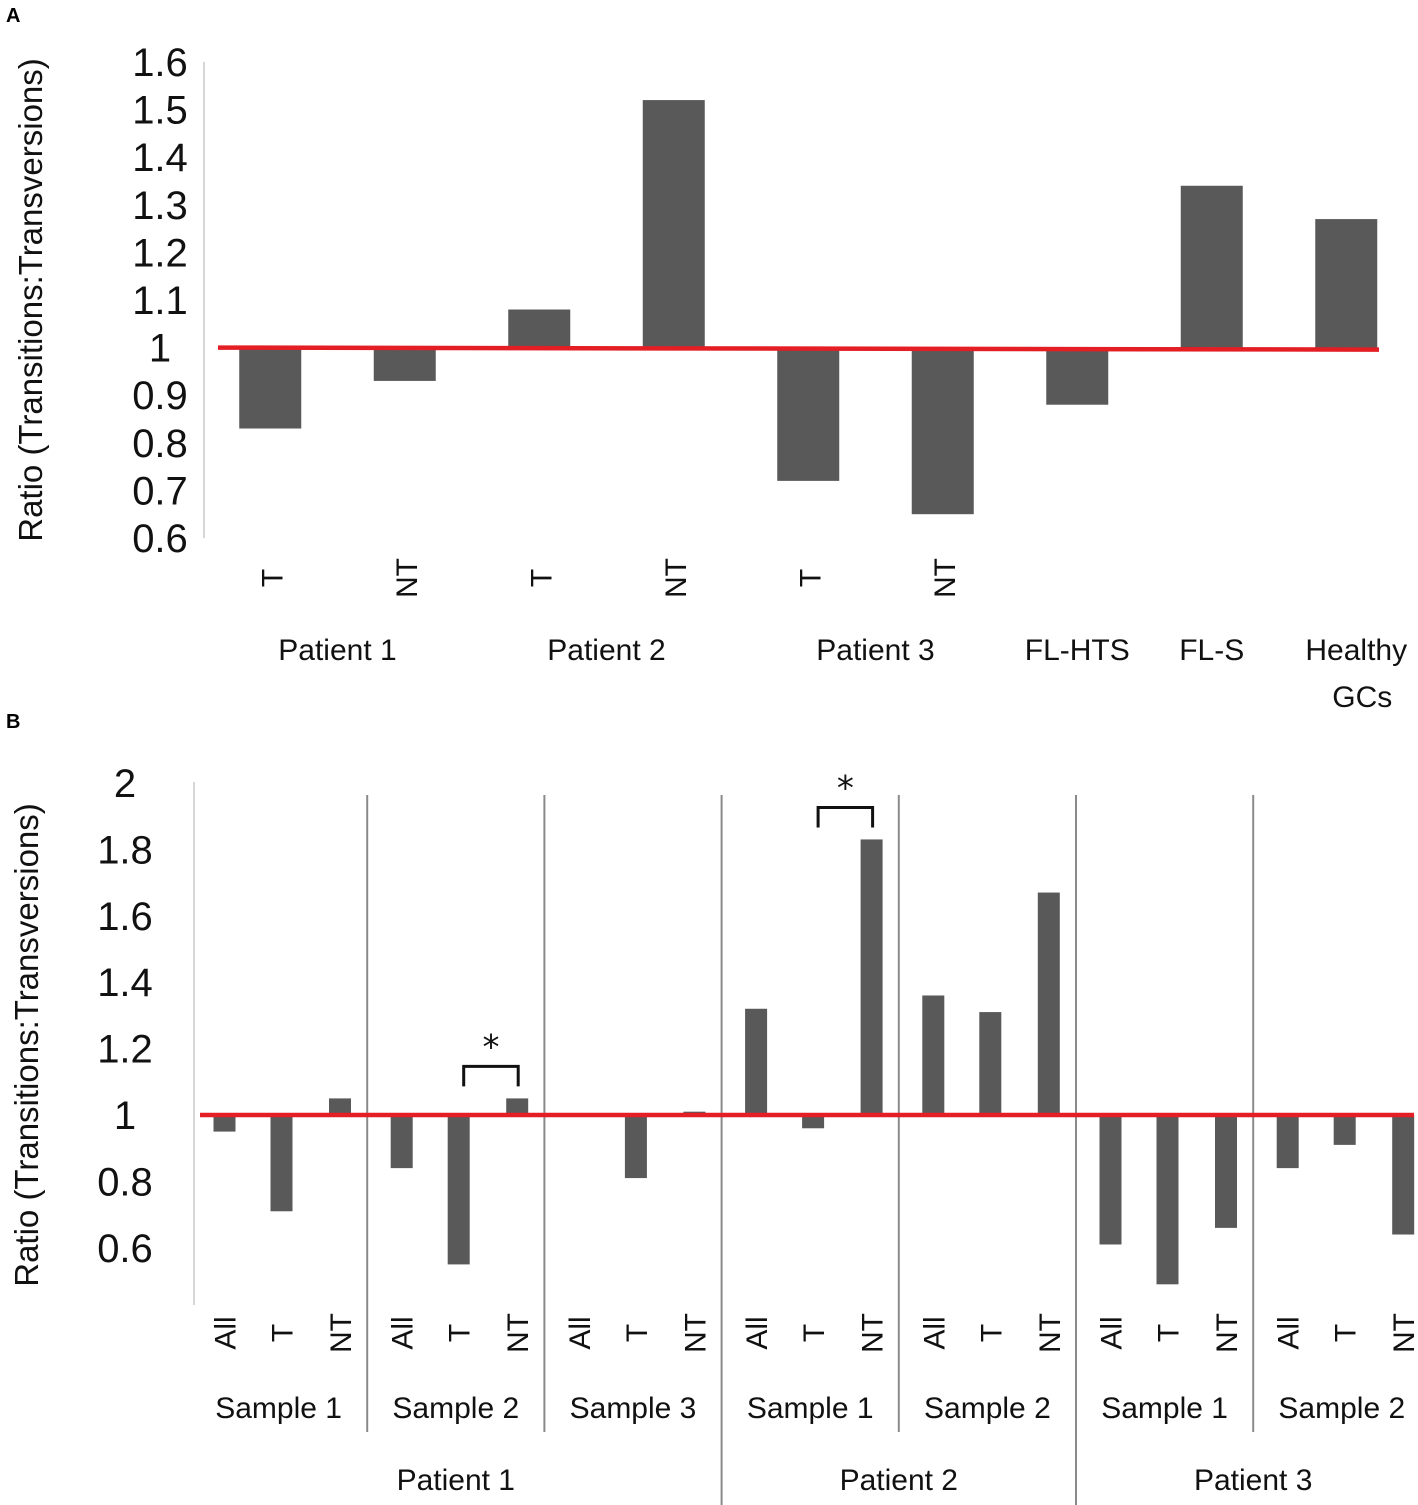 This screenshot has width=1418, height=1505. What do you see at coordinates (875, 650) in the screenshot?
I see `panel-a-group-label: Patient 3` at bounding box center [875, 650].